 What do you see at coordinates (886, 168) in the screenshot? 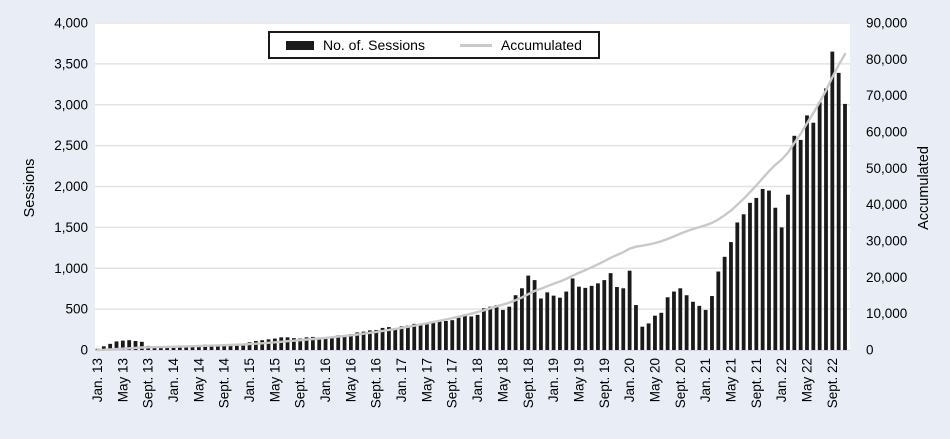
I see `right-tick-label: 50,000` at bounding box center [886, 168].